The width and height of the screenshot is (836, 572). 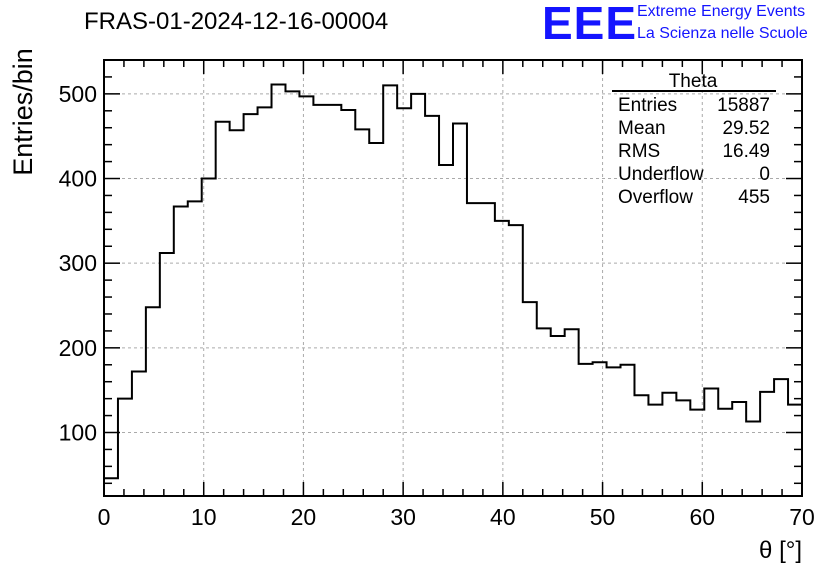 I want to click on y-tick-label: 500, so click(x=78, y=94).